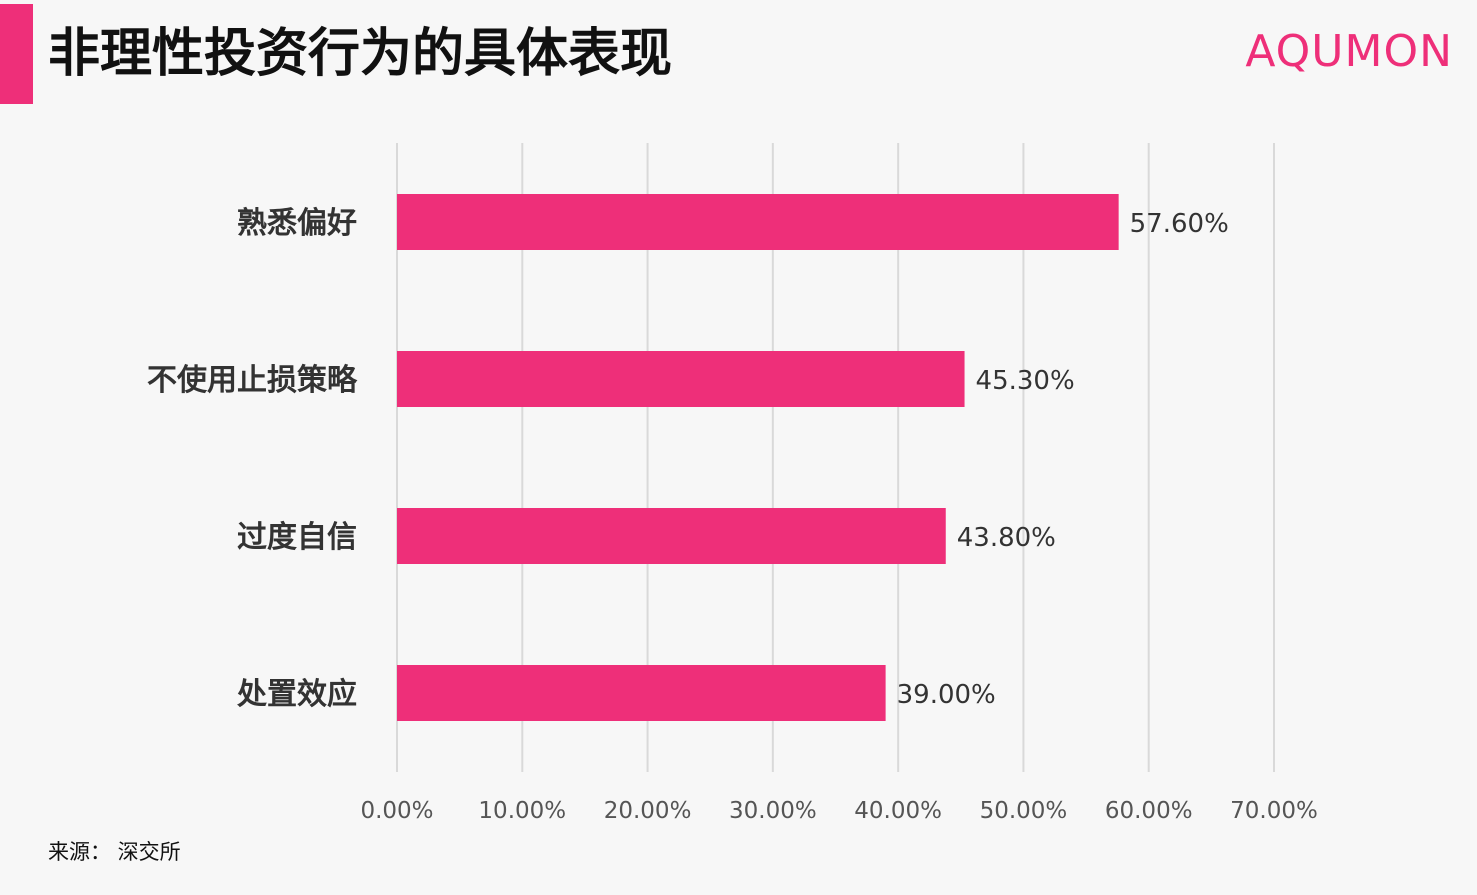 Image resolution: width=1477 pixels, height=895 pixels. Describe the element at coordinates (252, 380) in the screenshot. I see `category-label: 不使用止损策略` at that location.